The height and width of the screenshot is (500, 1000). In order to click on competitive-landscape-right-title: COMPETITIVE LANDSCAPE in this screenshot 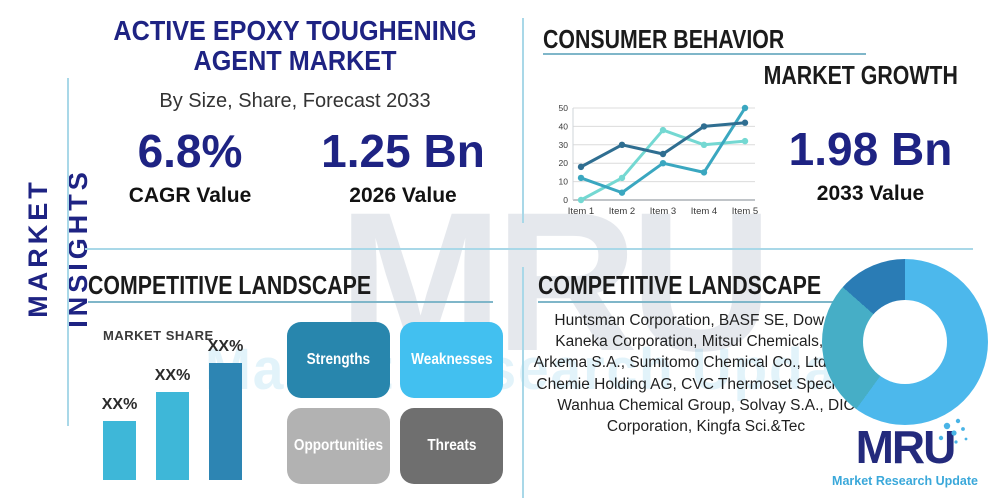, I will do `click(680, 285)`.